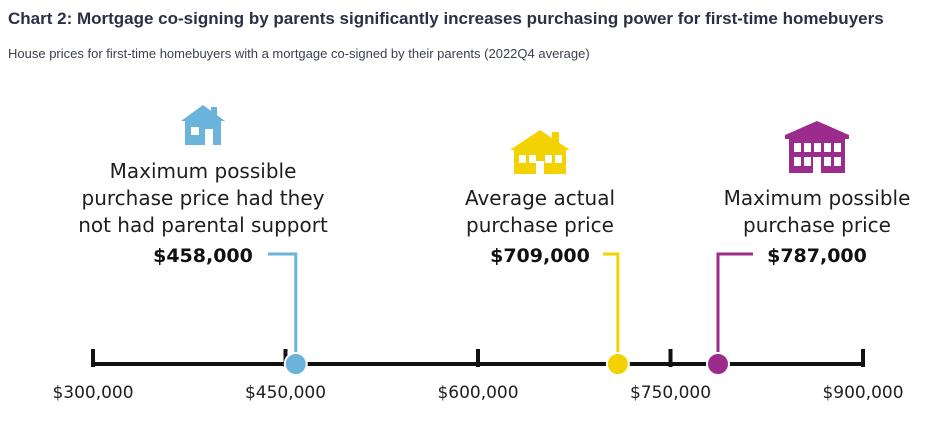 This screenshot has height=423, width=938. I want to click on data-point-label: Average actual purchase price, so click(540, 211).